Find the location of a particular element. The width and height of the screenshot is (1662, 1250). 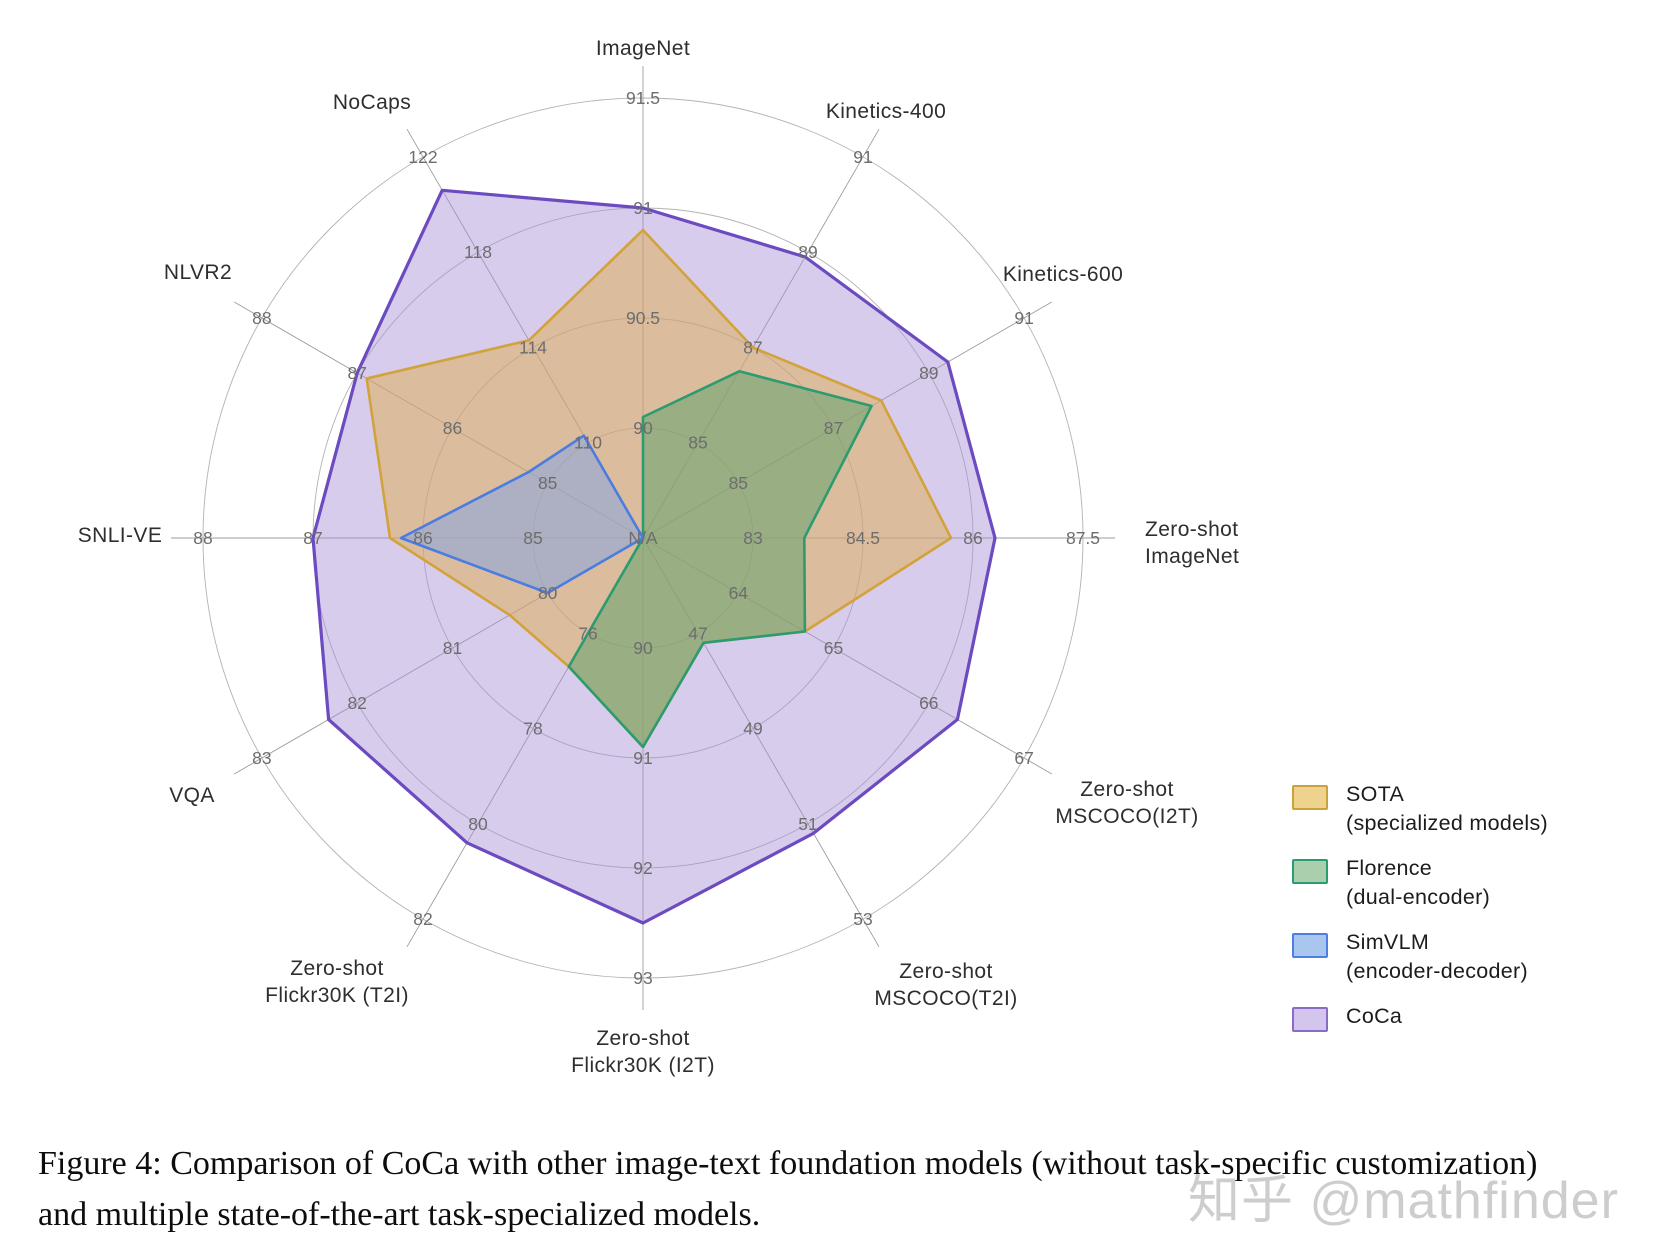

series-polygon-simvlm is located at coordinates (522, 514).